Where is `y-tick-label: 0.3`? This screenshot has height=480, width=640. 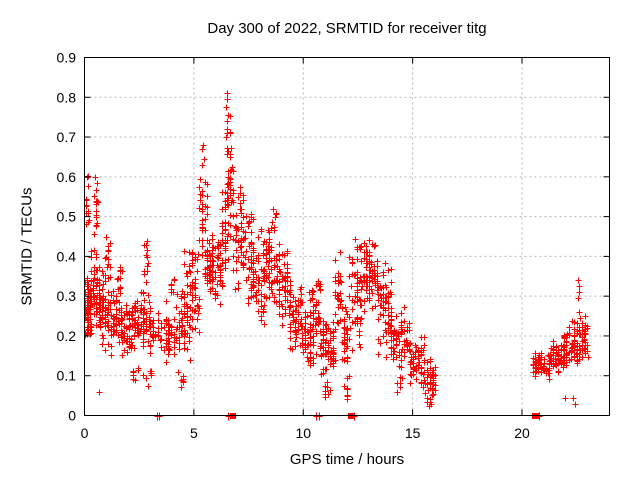
y-tick-label: 0.3 is located at coordinates (67, 296).